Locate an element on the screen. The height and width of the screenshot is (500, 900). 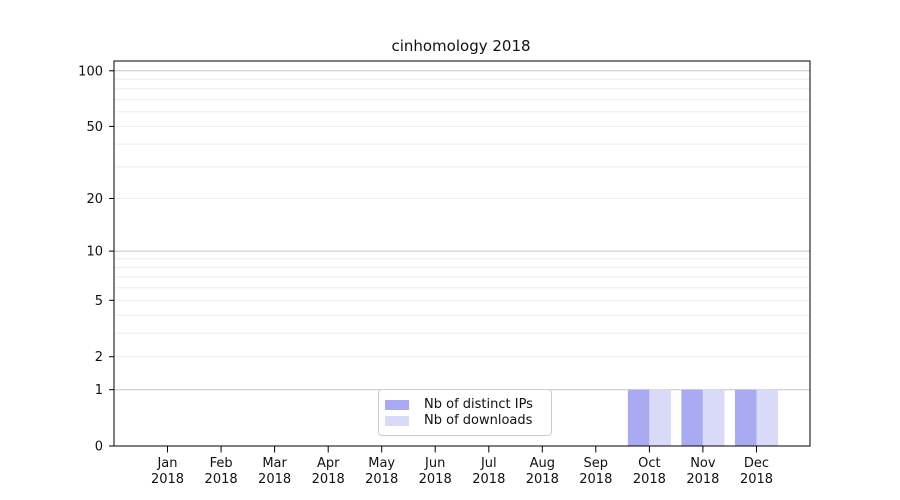
x-tick-month-label: Jun is located at coordinates (434, 463).